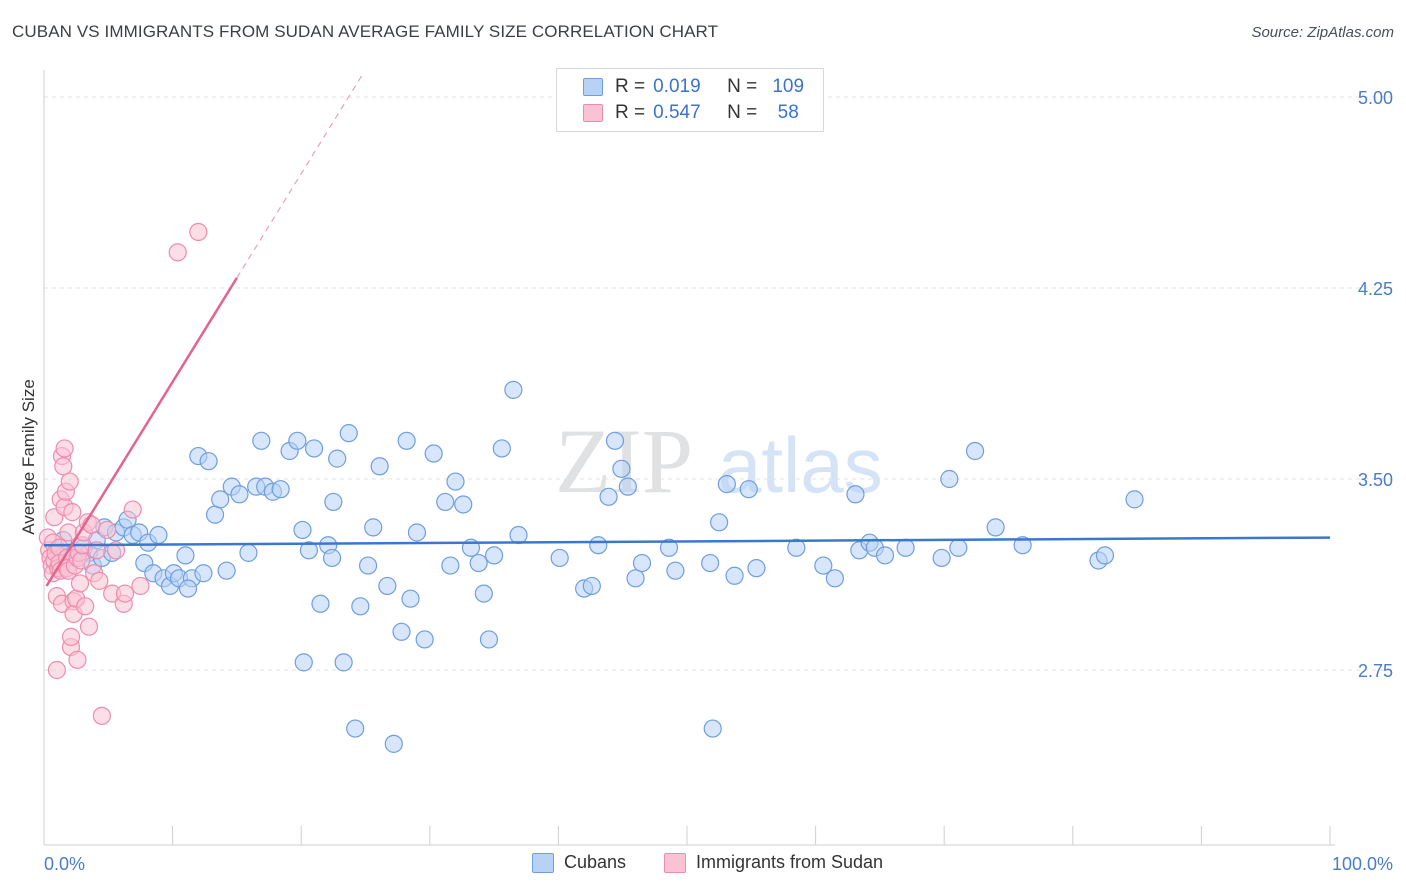 The height and width of the screenshot is (892, 1406). I want to click on y-axis-ticks: 5.00 4.25 3.50 2.75, so click(1375, 384).